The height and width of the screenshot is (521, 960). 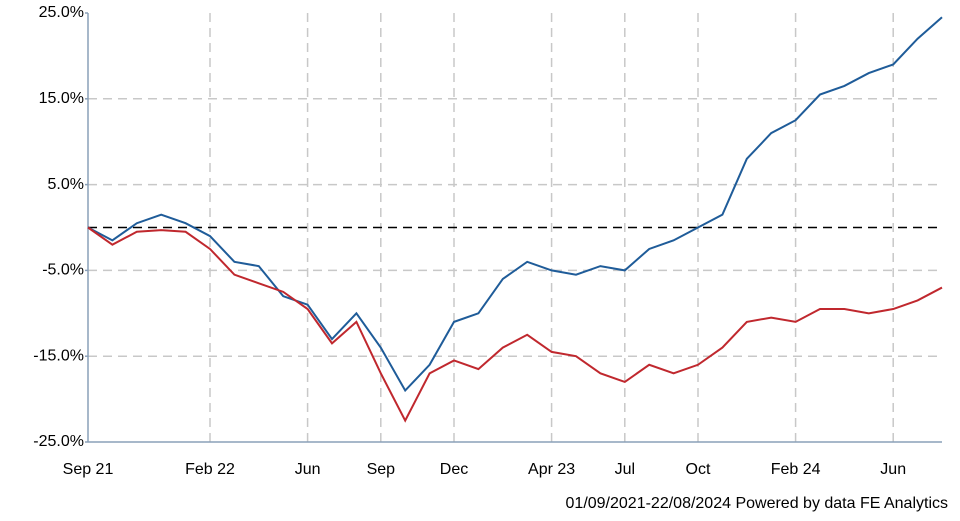 What do you see at coordinates (698, 469) in the screenshot?
I see `x-tick-label: Oct` at bounding box center [698, 469].